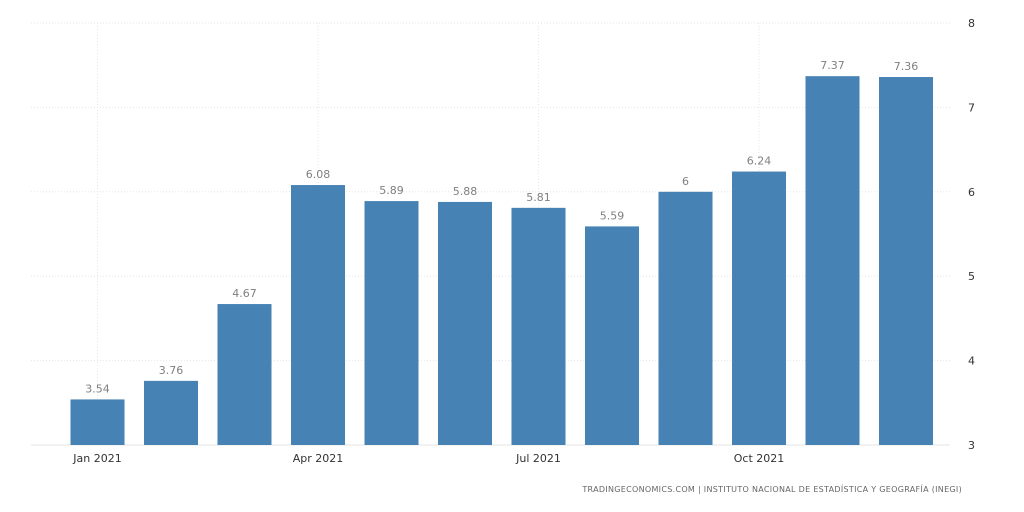 Image resolution: width=1024 pixels, height=512 pixels. I want to click on data-label: 6.08, so click(318, 174).